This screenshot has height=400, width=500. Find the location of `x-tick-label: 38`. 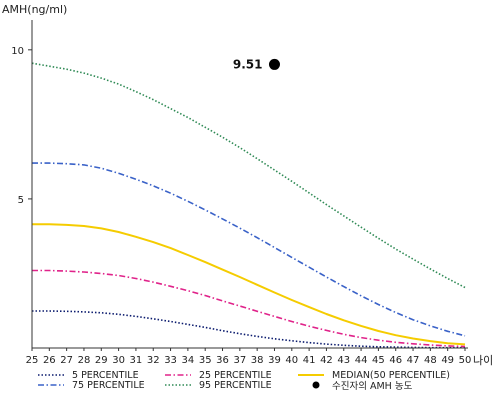

x-tick-label: 38 is located at coordinates (257, 360).